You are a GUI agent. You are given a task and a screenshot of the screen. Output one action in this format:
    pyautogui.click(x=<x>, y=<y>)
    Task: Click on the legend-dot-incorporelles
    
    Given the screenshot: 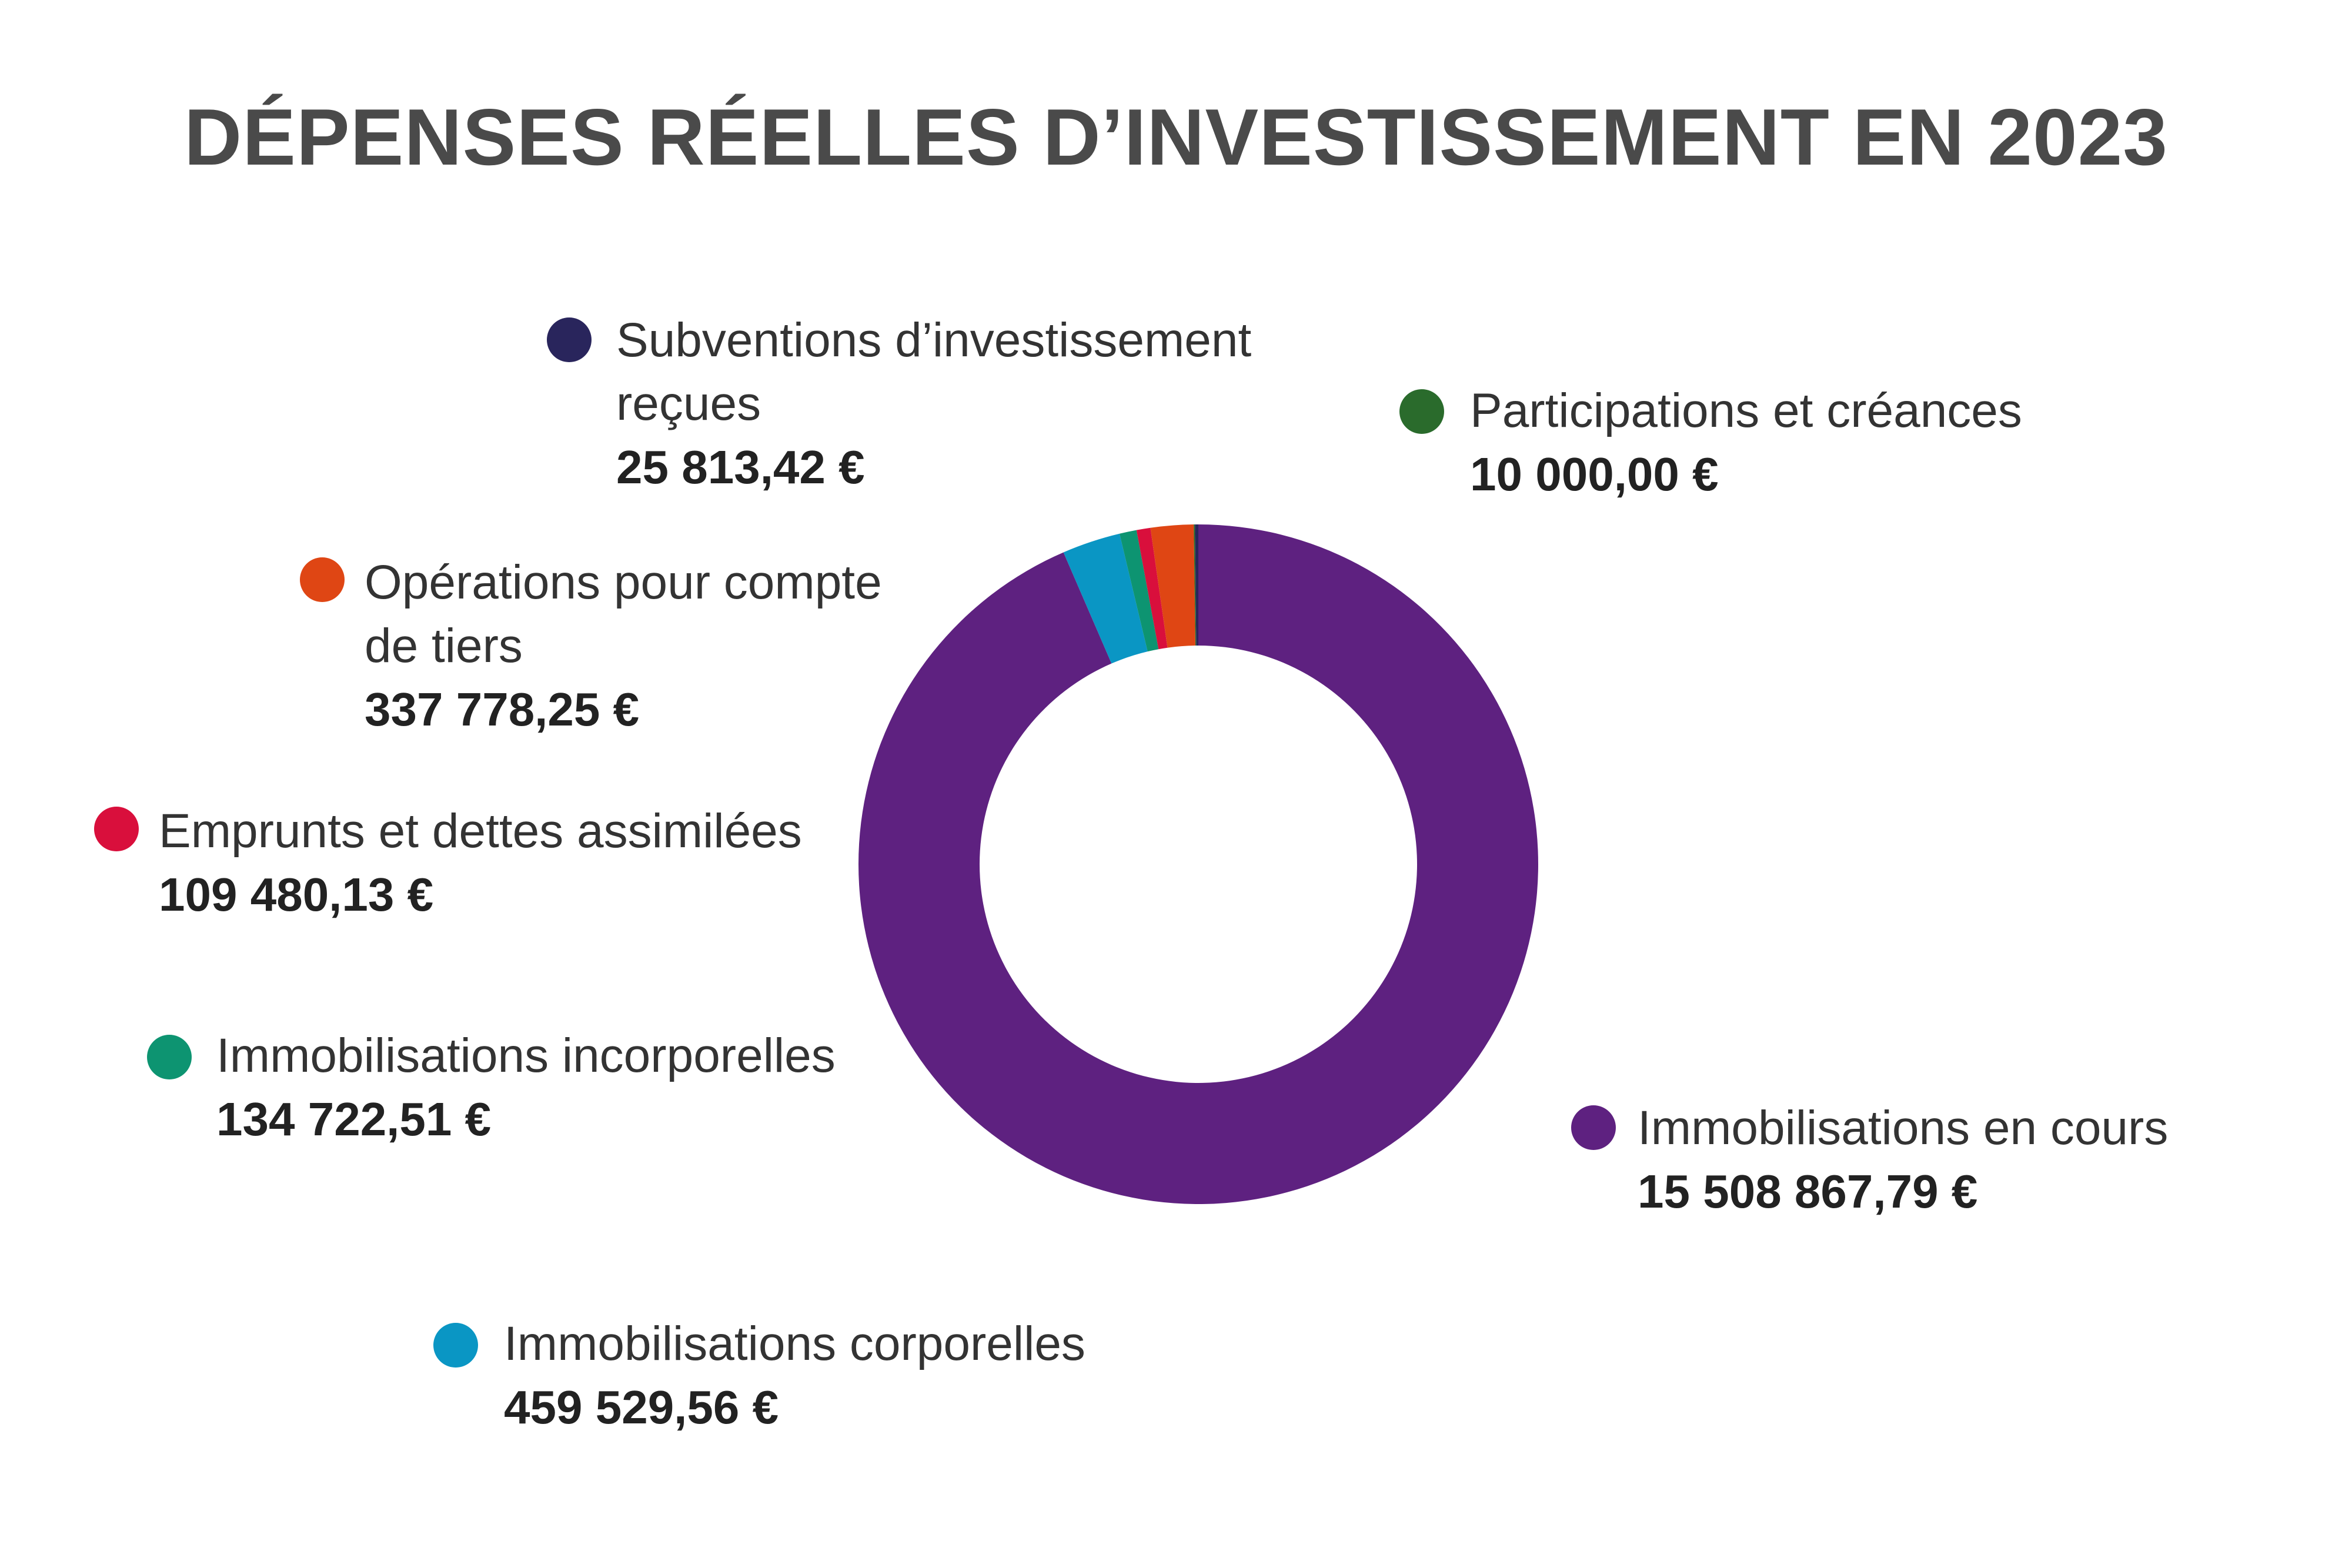 What is the action you would take?
    pyautogui.click(x=169, y=1057)
    